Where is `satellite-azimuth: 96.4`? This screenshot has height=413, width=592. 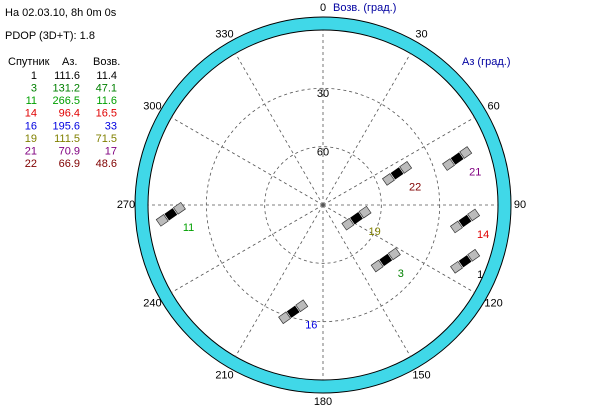 satellite-azimuth: 96.4 is located at coordinates (69, 114).